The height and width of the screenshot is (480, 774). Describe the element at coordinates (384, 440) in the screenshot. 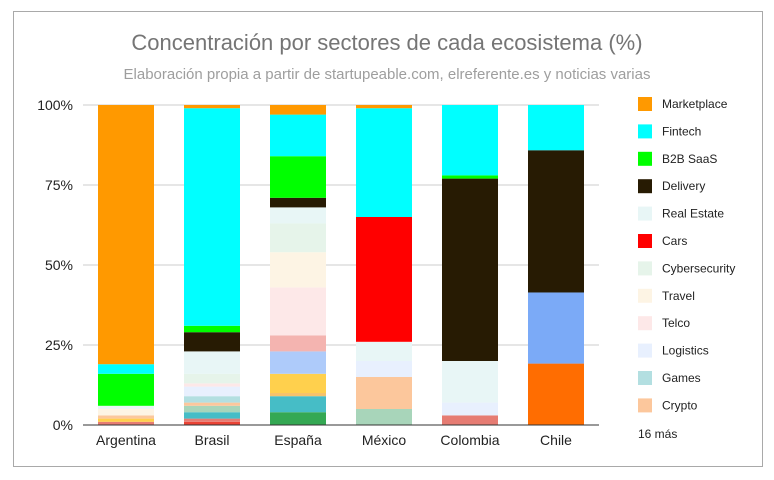

I see `x-category-label: México` at that location.